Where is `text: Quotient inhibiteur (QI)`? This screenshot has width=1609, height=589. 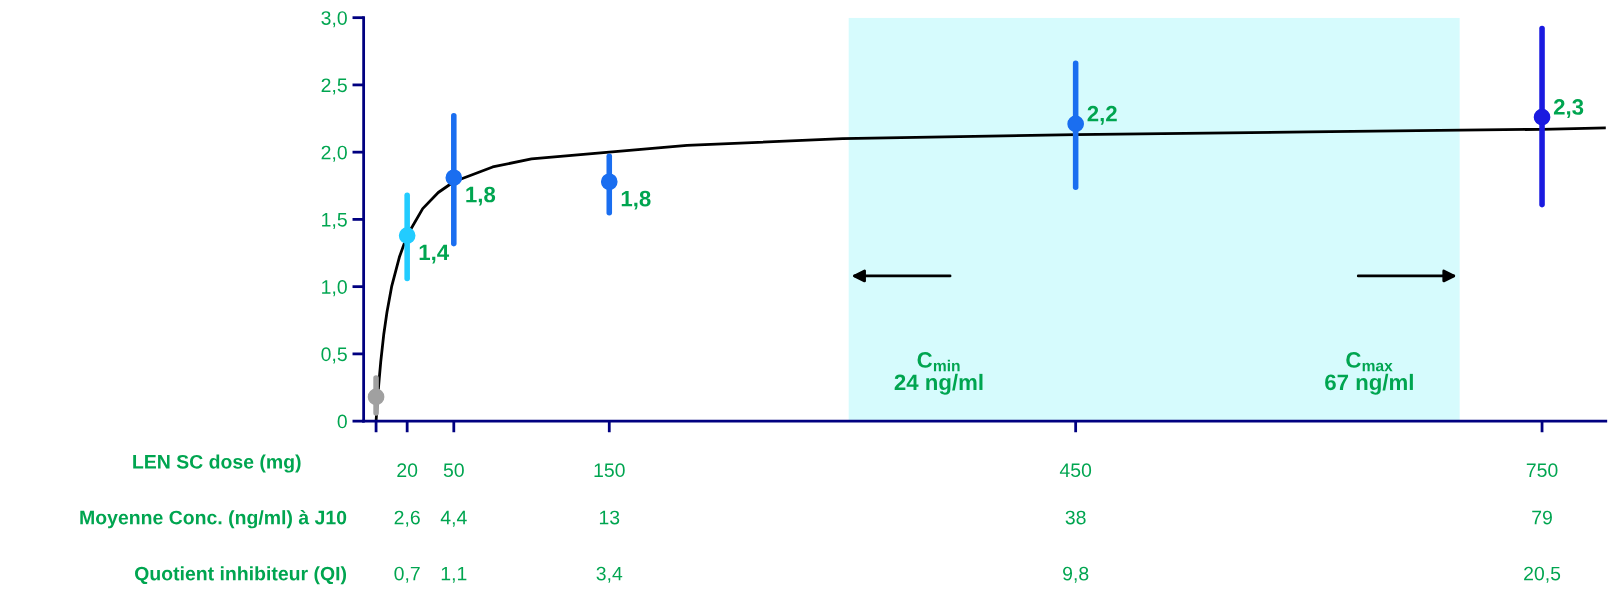 text: Quotient inhibiteur (QI) is located at coordinates (241, 575).